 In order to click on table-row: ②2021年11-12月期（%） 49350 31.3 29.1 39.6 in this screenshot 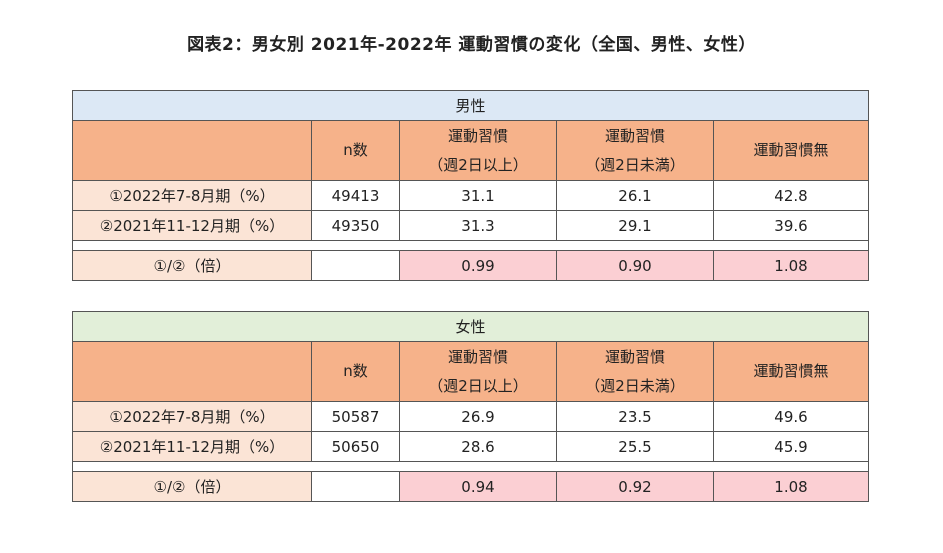, I will do `click(470, 225)`.